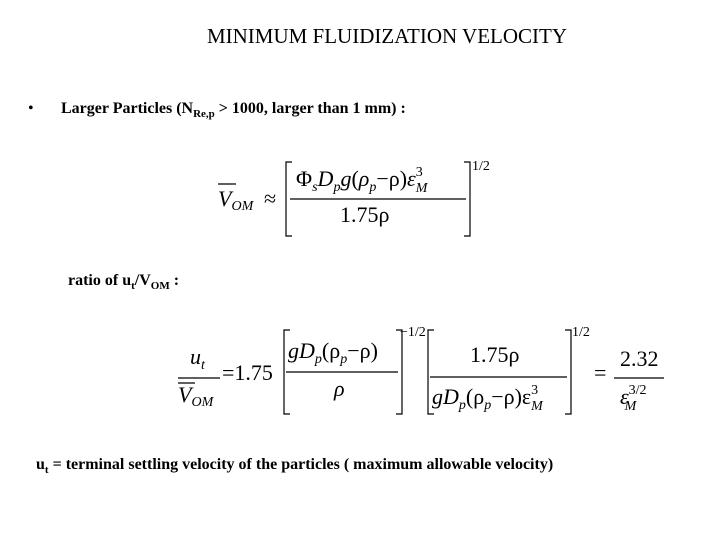 Image resolution: width=720 pixels, height=540 pixels. I want to click on eq-op: ≈, so click(270, 198).